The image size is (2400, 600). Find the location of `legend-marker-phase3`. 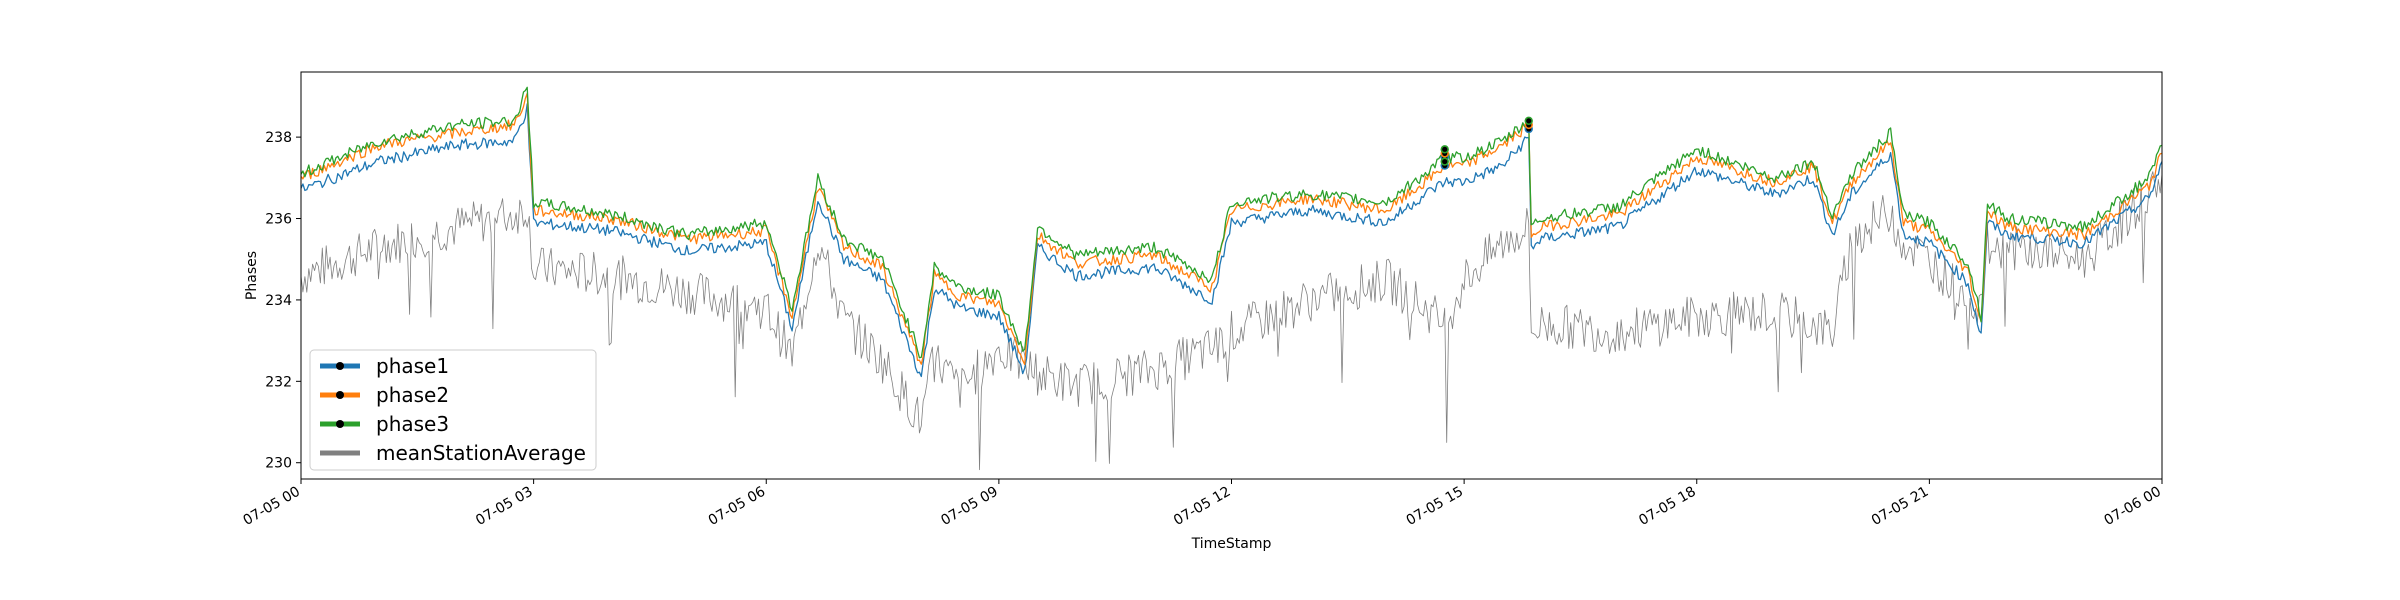

legend-marker-phase3 is located at coordinates (340, 424).